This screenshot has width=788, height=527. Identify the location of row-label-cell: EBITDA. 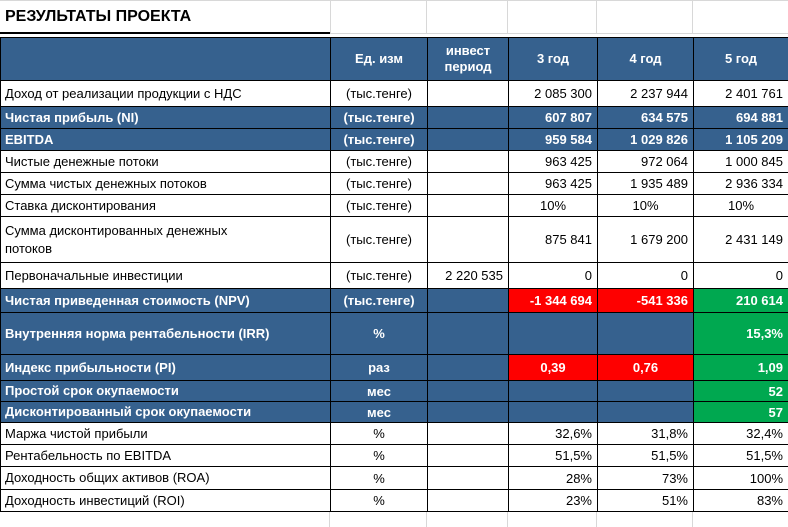
(165, 139).